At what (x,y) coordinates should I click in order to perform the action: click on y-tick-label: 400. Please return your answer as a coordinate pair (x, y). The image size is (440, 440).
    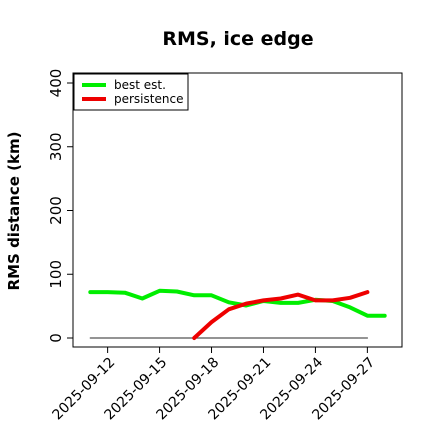
    Looking at the image, I should click on (56, 83).